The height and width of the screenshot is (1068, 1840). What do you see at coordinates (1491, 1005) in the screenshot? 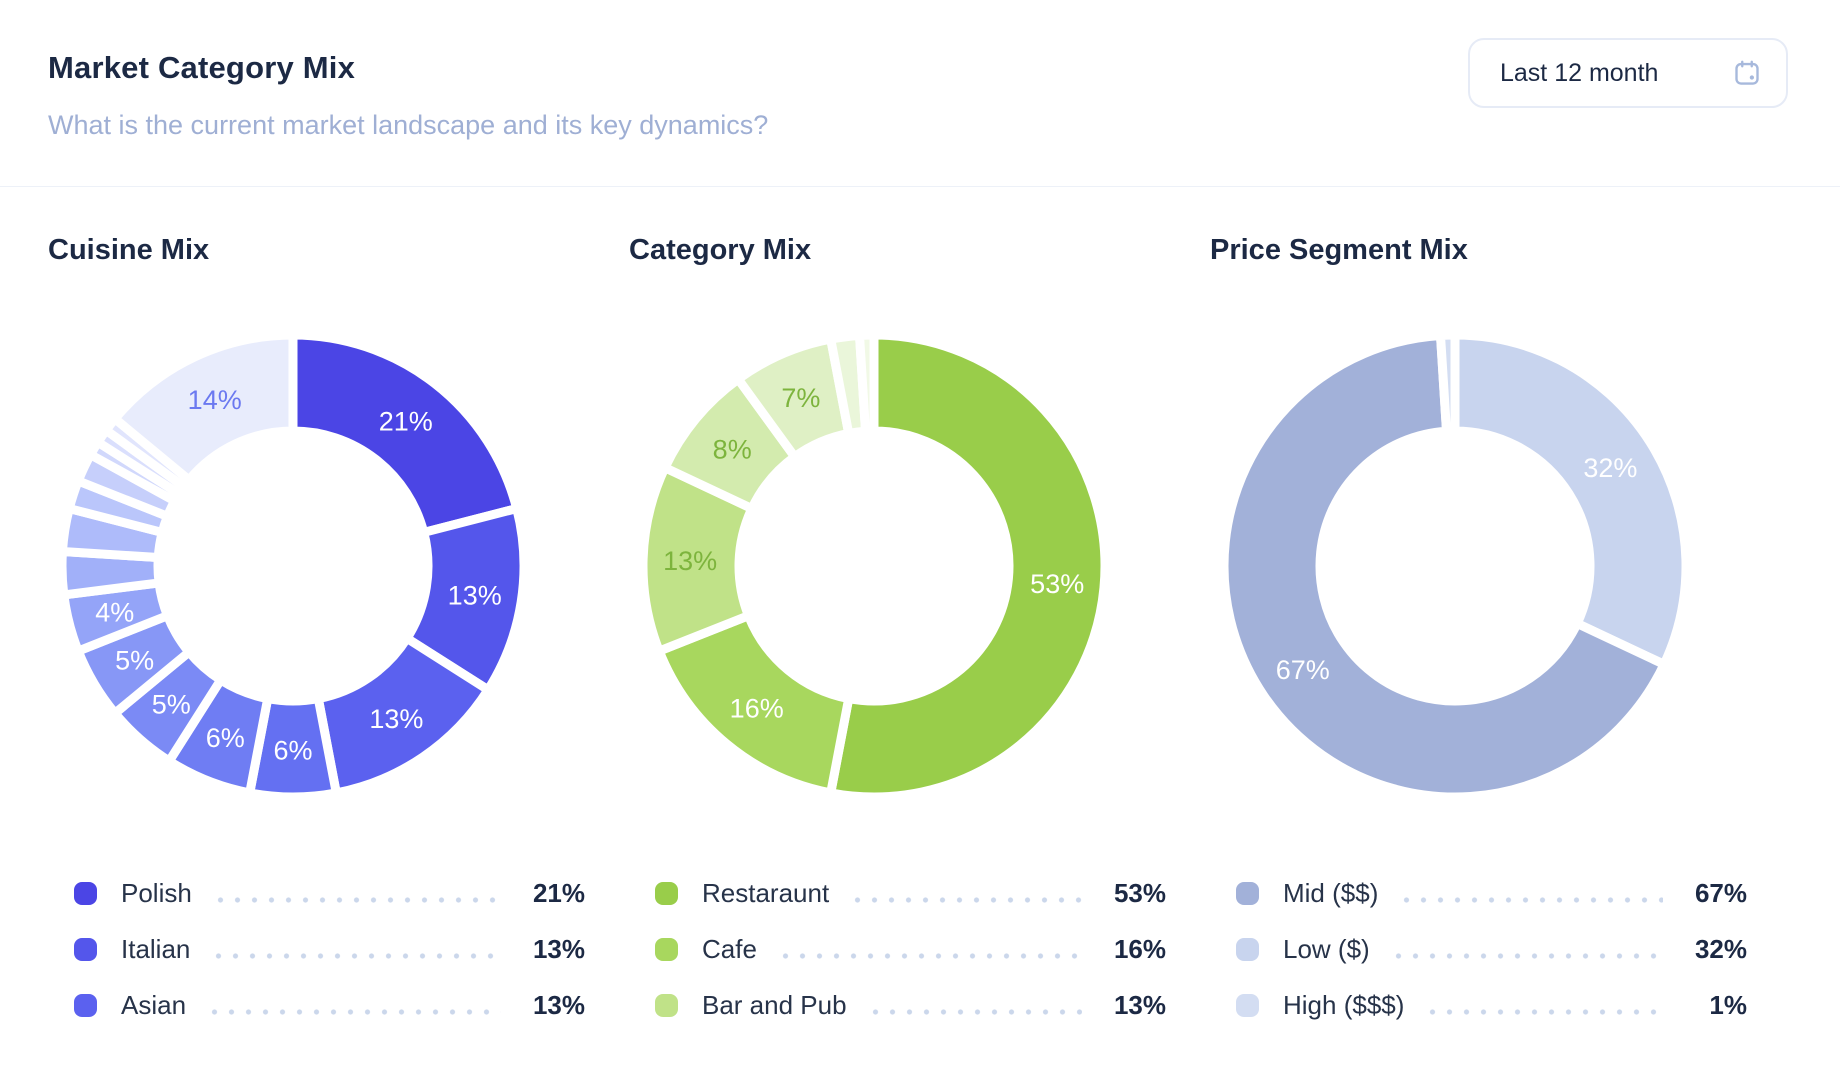
I see `legend-item-high: High ($$$) 1%` at bounding box center [1491, 1005].